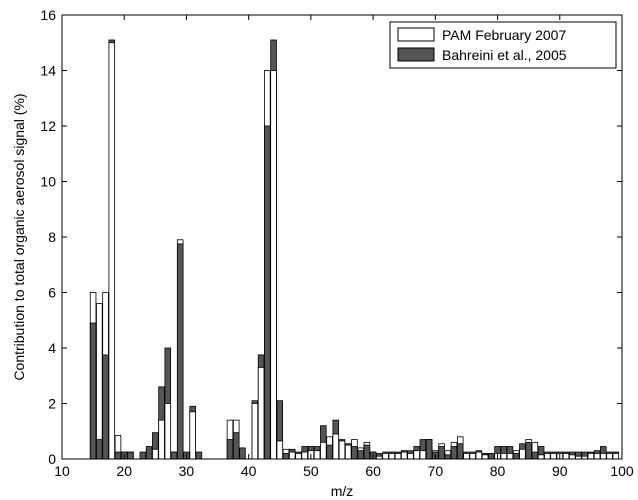 This screenshot has width=638, height=500. I want to click on x-tick-label: 60, so click(373, 471).